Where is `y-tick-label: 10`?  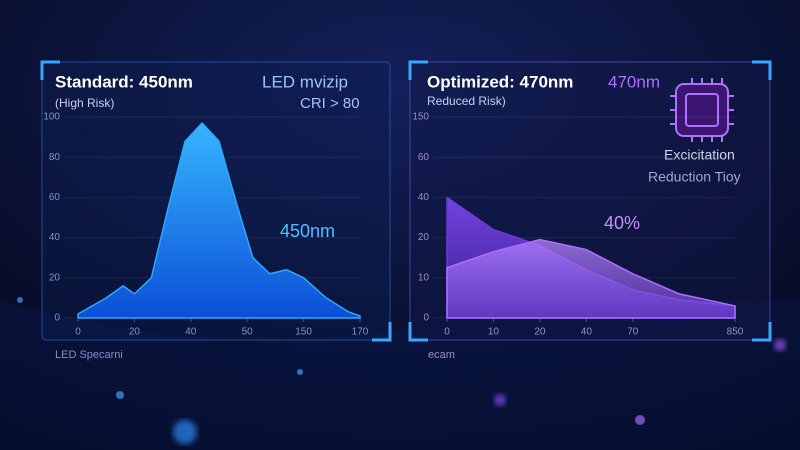 y-tick-label: 10 is located at coordinates (424, 277).